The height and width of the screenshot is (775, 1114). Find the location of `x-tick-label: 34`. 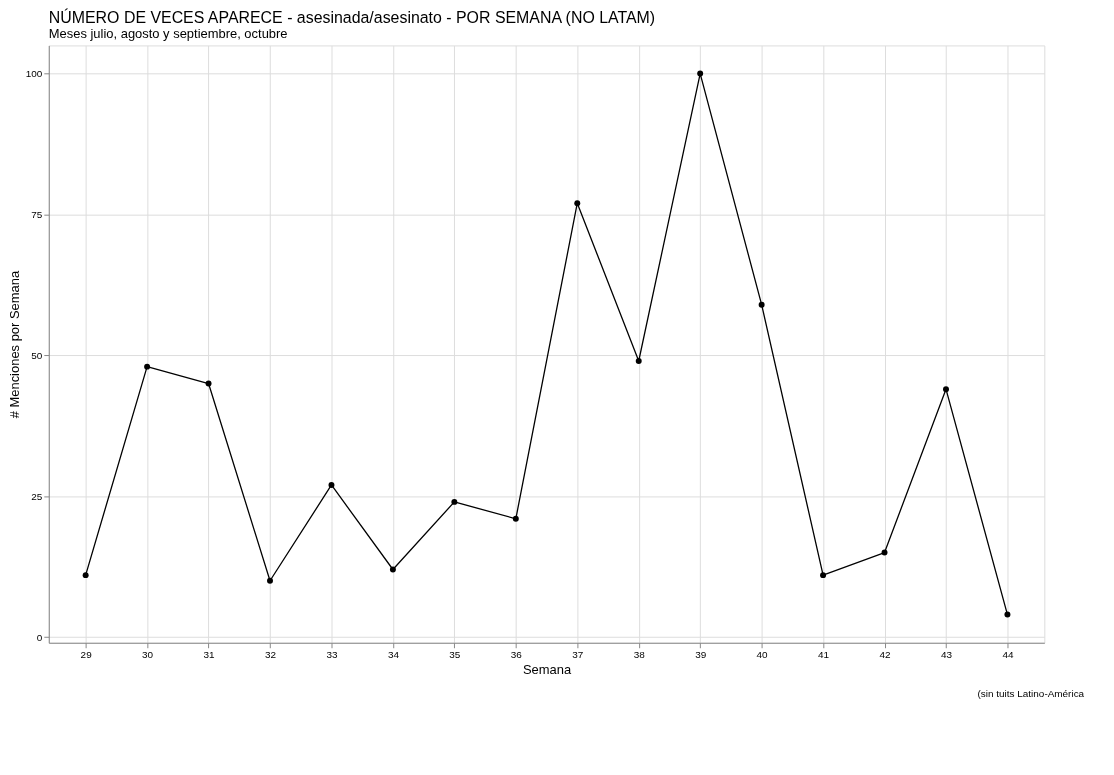

x-tick-label: 34 is located at coordinates (393, 655).